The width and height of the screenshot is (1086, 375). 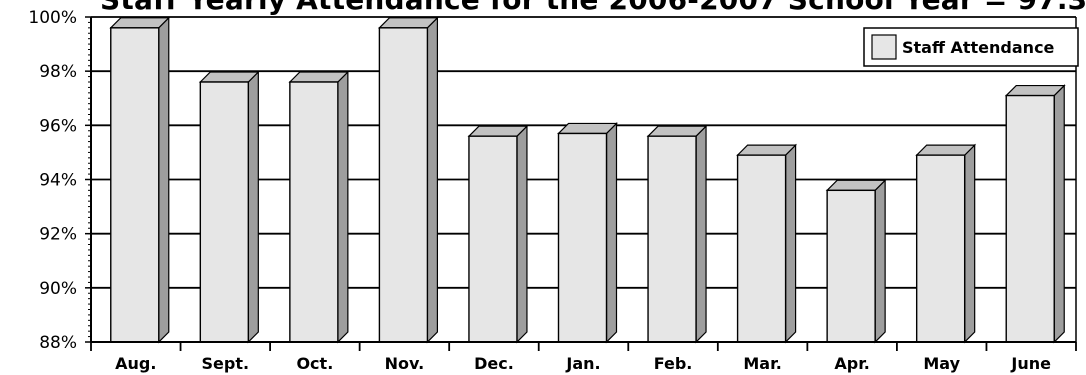 What do you see at coordinates (314, 363) in the screenshot?
I see `x-tick-label: Oct.` at bounding box center [314, 363].